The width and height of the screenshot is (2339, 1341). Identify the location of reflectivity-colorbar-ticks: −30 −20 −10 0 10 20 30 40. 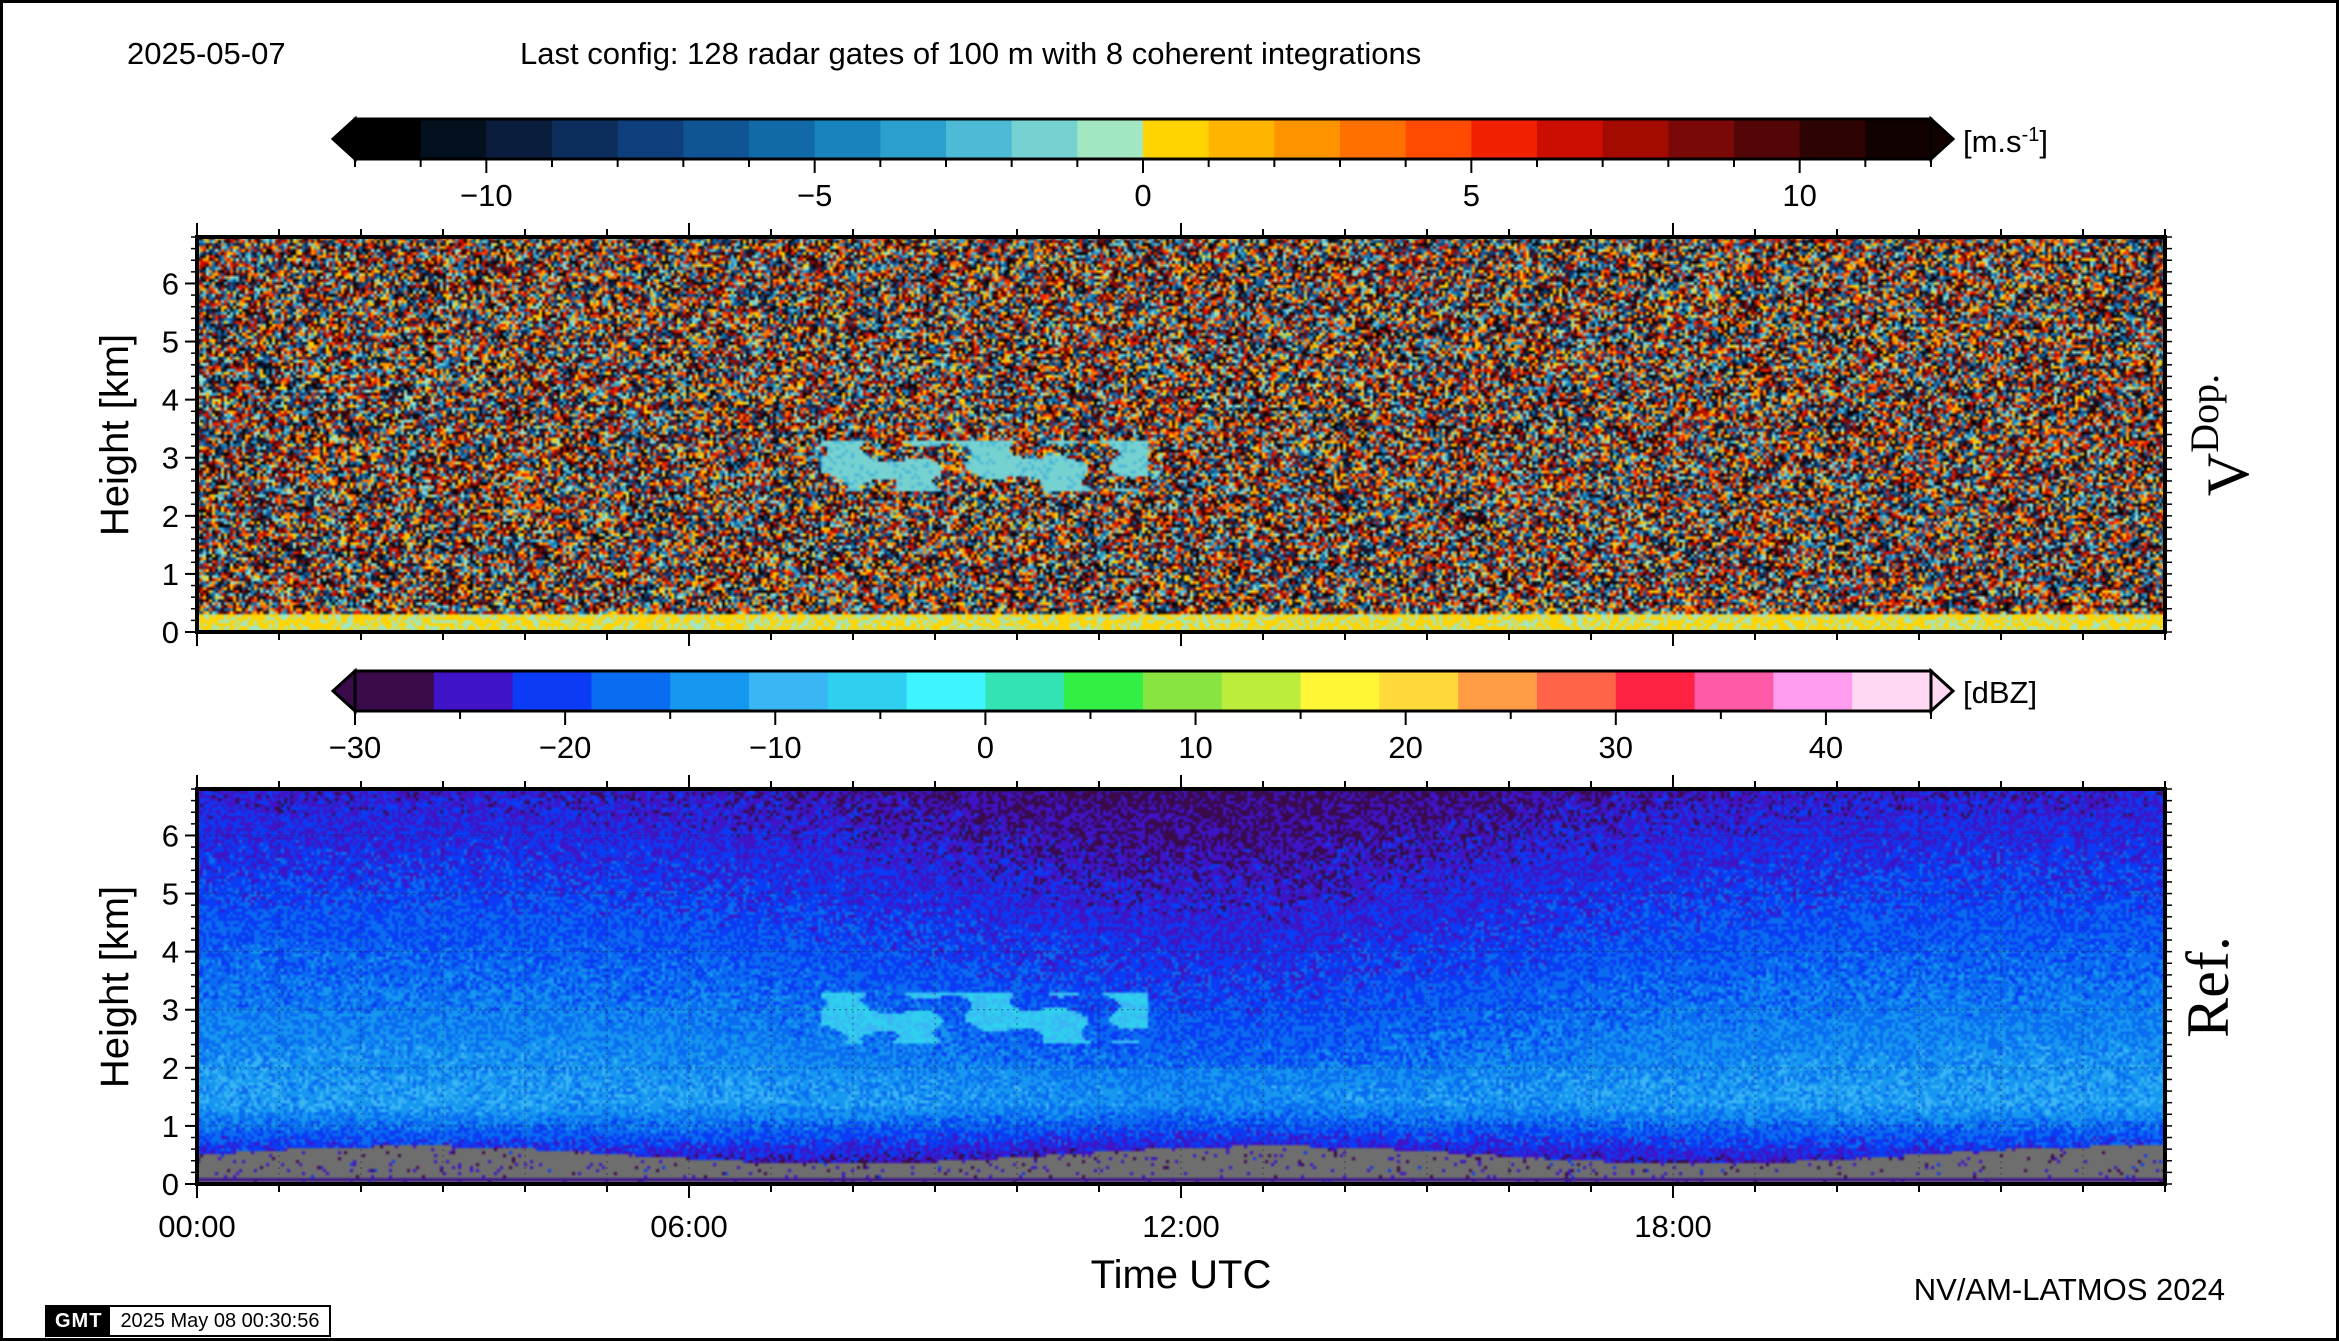
(1130, 738).